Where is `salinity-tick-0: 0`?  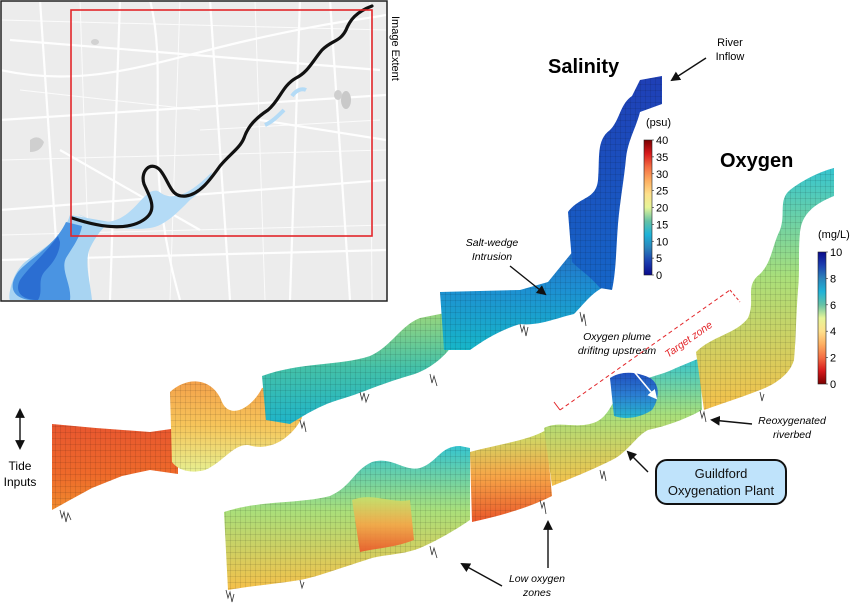 salinity-tick-0: 0 is located at coordinates (659, 276).